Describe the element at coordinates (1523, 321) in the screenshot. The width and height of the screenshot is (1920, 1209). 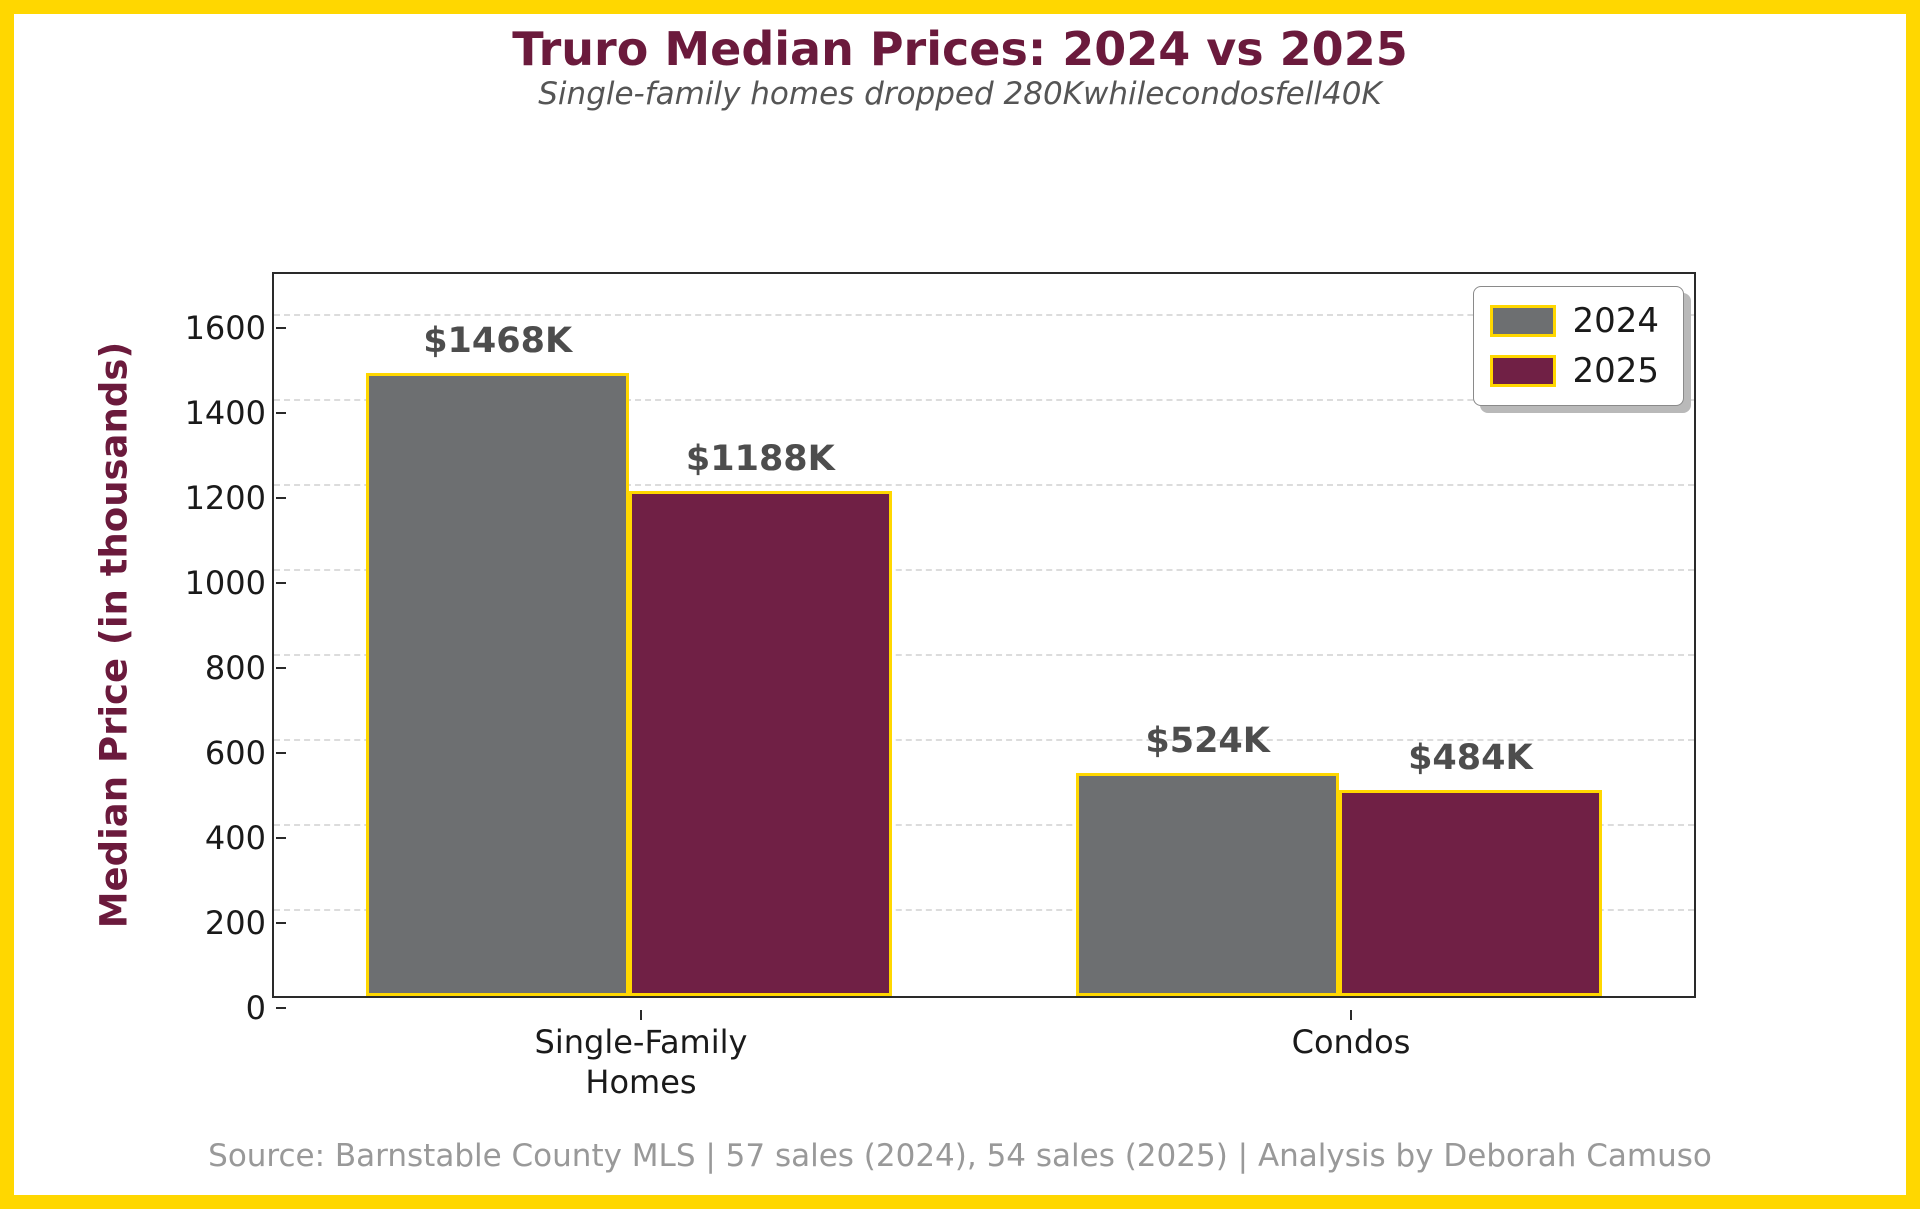
I see `legend-swatch-2024` at that location.